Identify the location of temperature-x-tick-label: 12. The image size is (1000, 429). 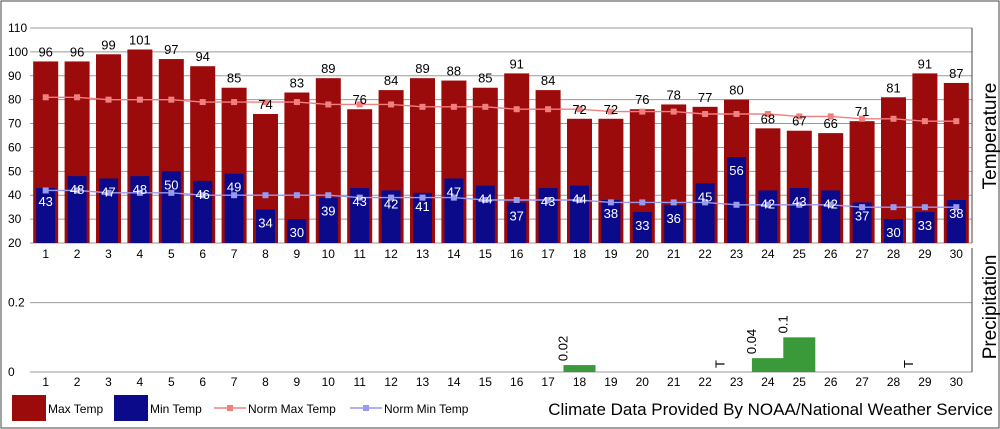
(391, 254).